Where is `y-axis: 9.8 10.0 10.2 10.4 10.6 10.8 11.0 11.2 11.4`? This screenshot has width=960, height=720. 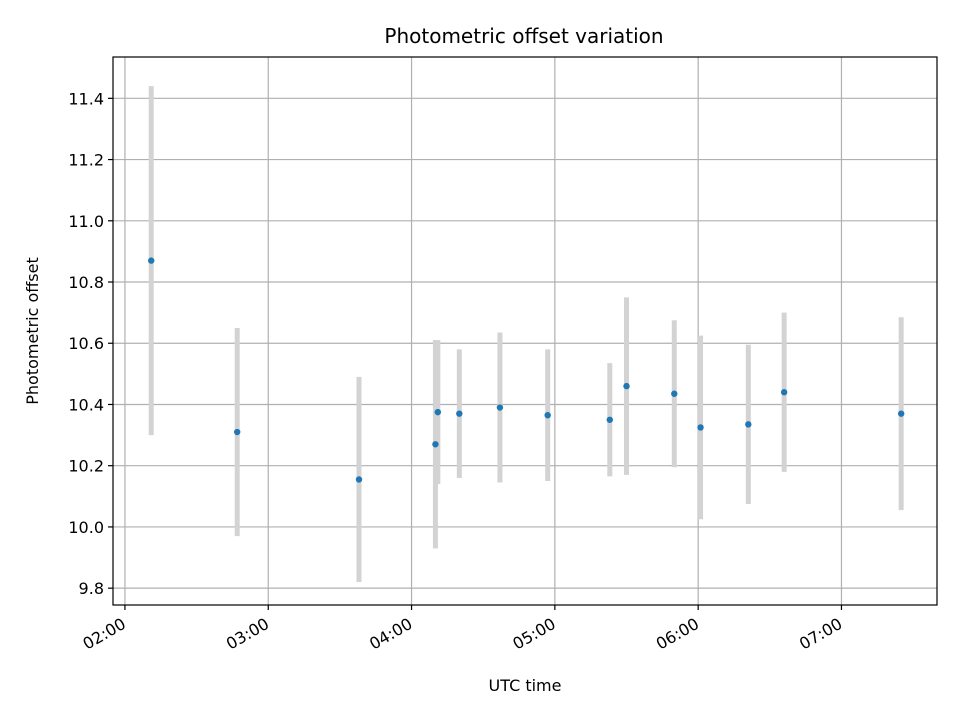
y-axis: 9.8 10.0 10.2 10.4 10.6 10.8 11.0 11.2 11.4 is located at coordinates (90, 343).